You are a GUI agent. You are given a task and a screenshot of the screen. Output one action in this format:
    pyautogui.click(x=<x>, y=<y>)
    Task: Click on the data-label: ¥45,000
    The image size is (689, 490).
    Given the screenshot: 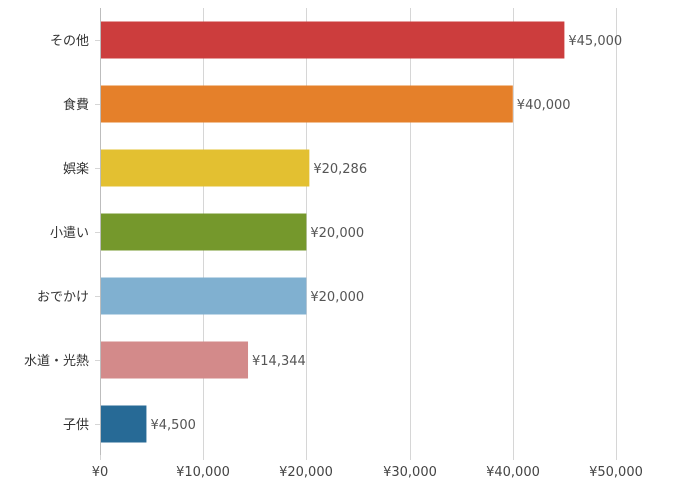 What is the action you would take?
    pyautogui.click(x=595, y=41)
    